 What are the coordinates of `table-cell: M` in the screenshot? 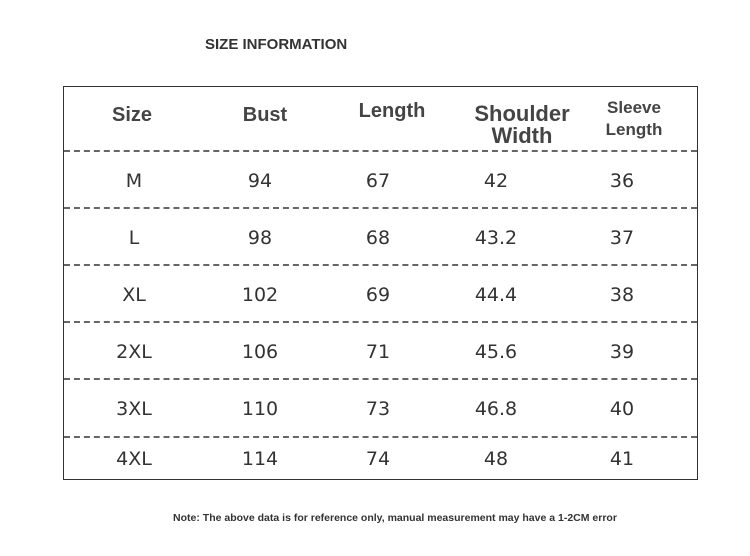 It's located at (134, 180).